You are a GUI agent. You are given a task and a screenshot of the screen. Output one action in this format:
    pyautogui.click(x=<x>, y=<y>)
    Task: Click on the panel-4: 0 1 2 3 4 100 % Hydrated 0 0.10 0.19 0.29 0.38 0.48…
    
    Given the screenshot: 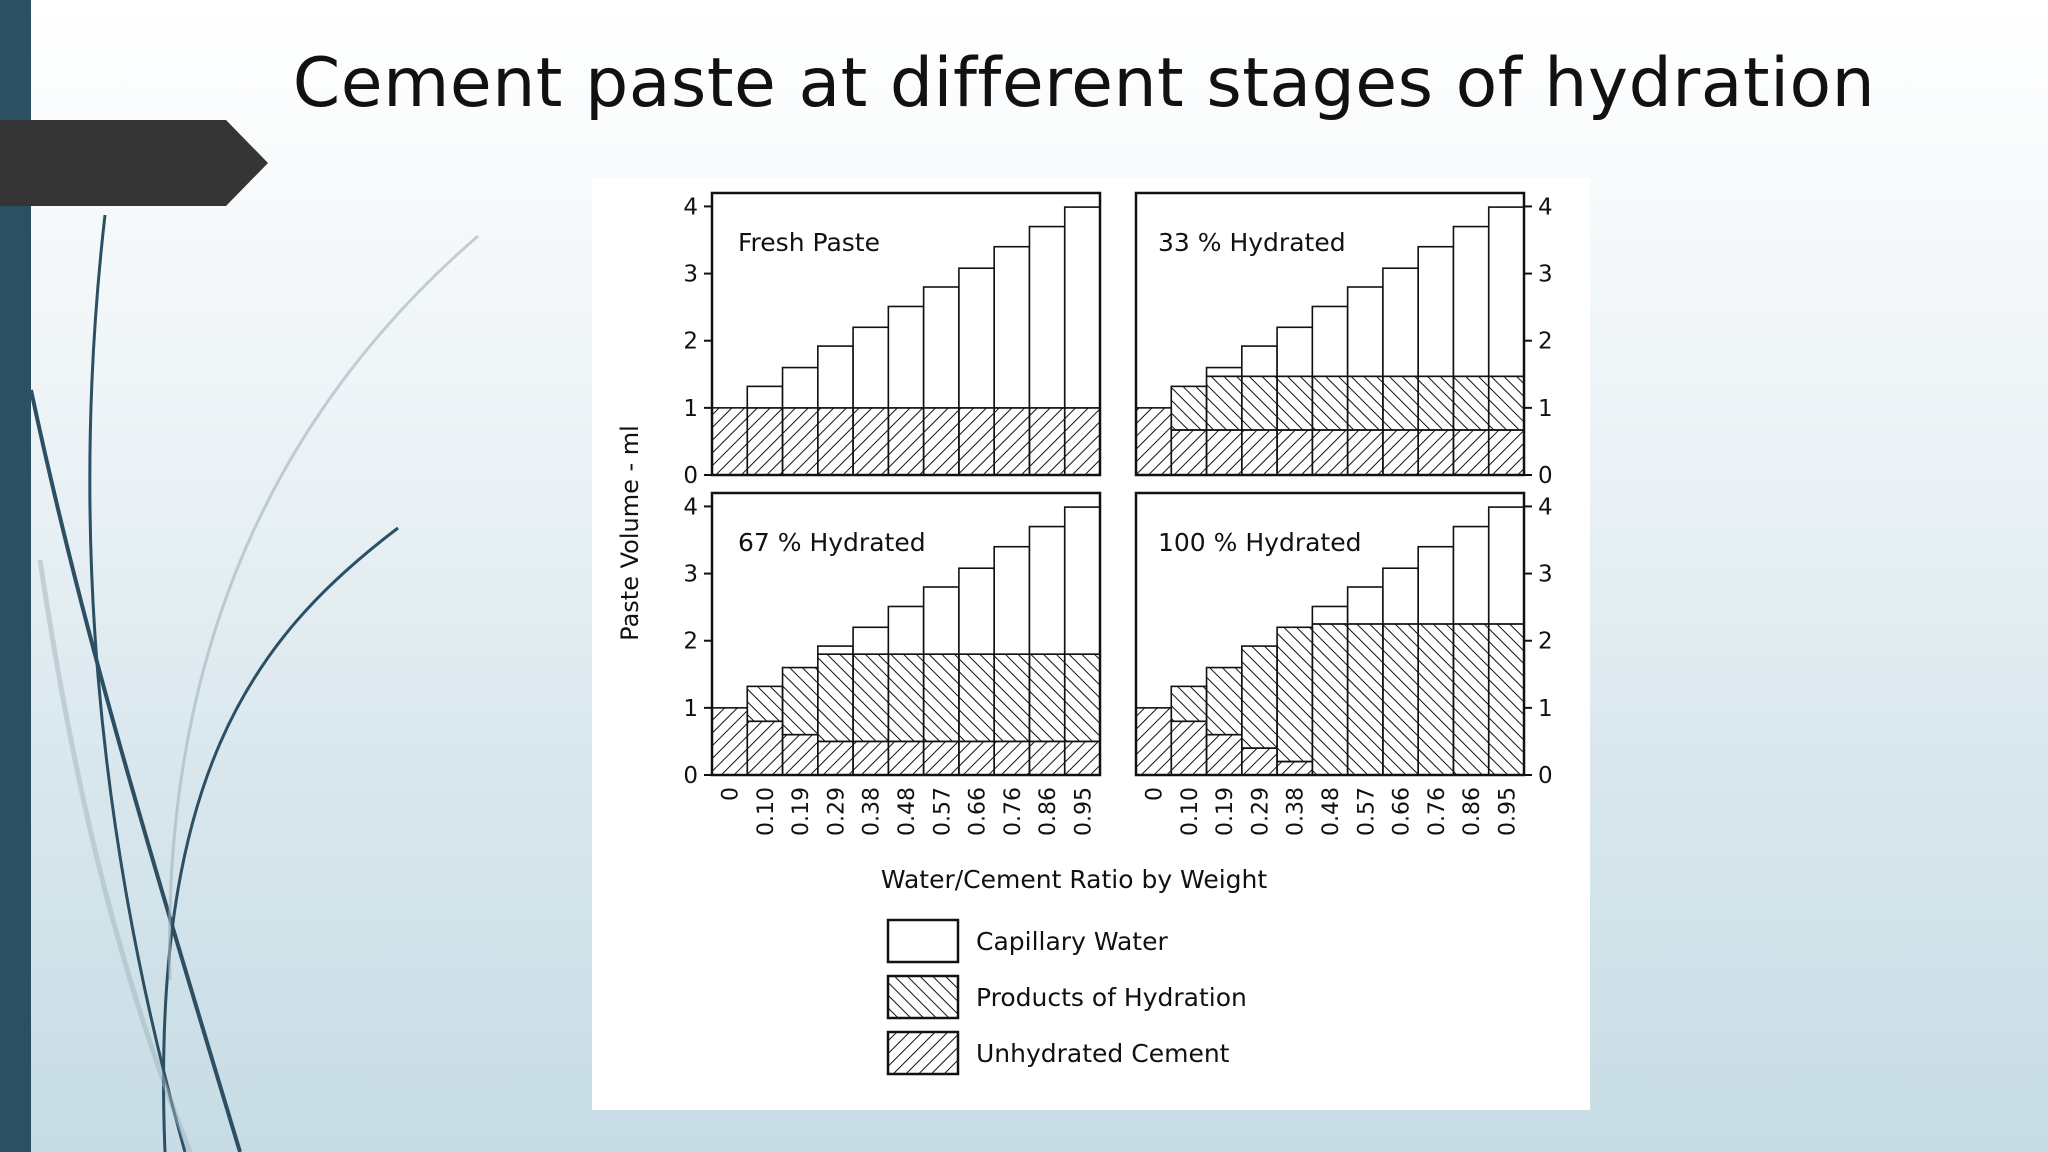 What is the action you would take?
    pyautogui.click(x=1343, y=663)
    